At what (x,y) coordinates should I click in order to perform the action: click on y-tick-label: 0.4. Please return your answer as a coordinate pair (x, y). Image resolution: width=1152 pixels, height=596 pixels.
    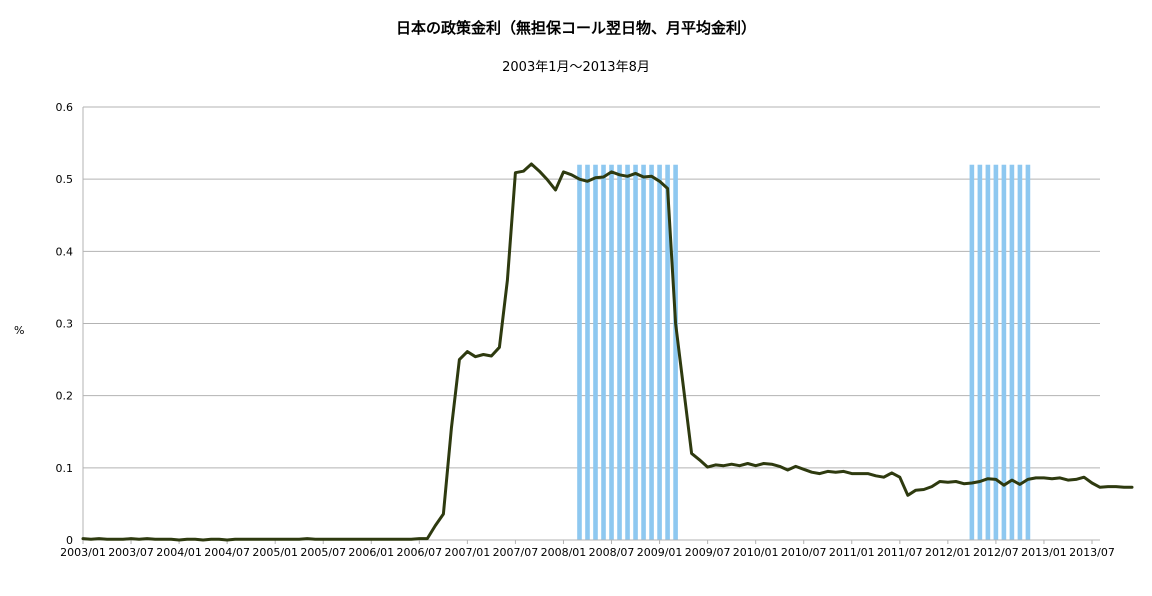
    Looking at the image, I should click on (65, 251).